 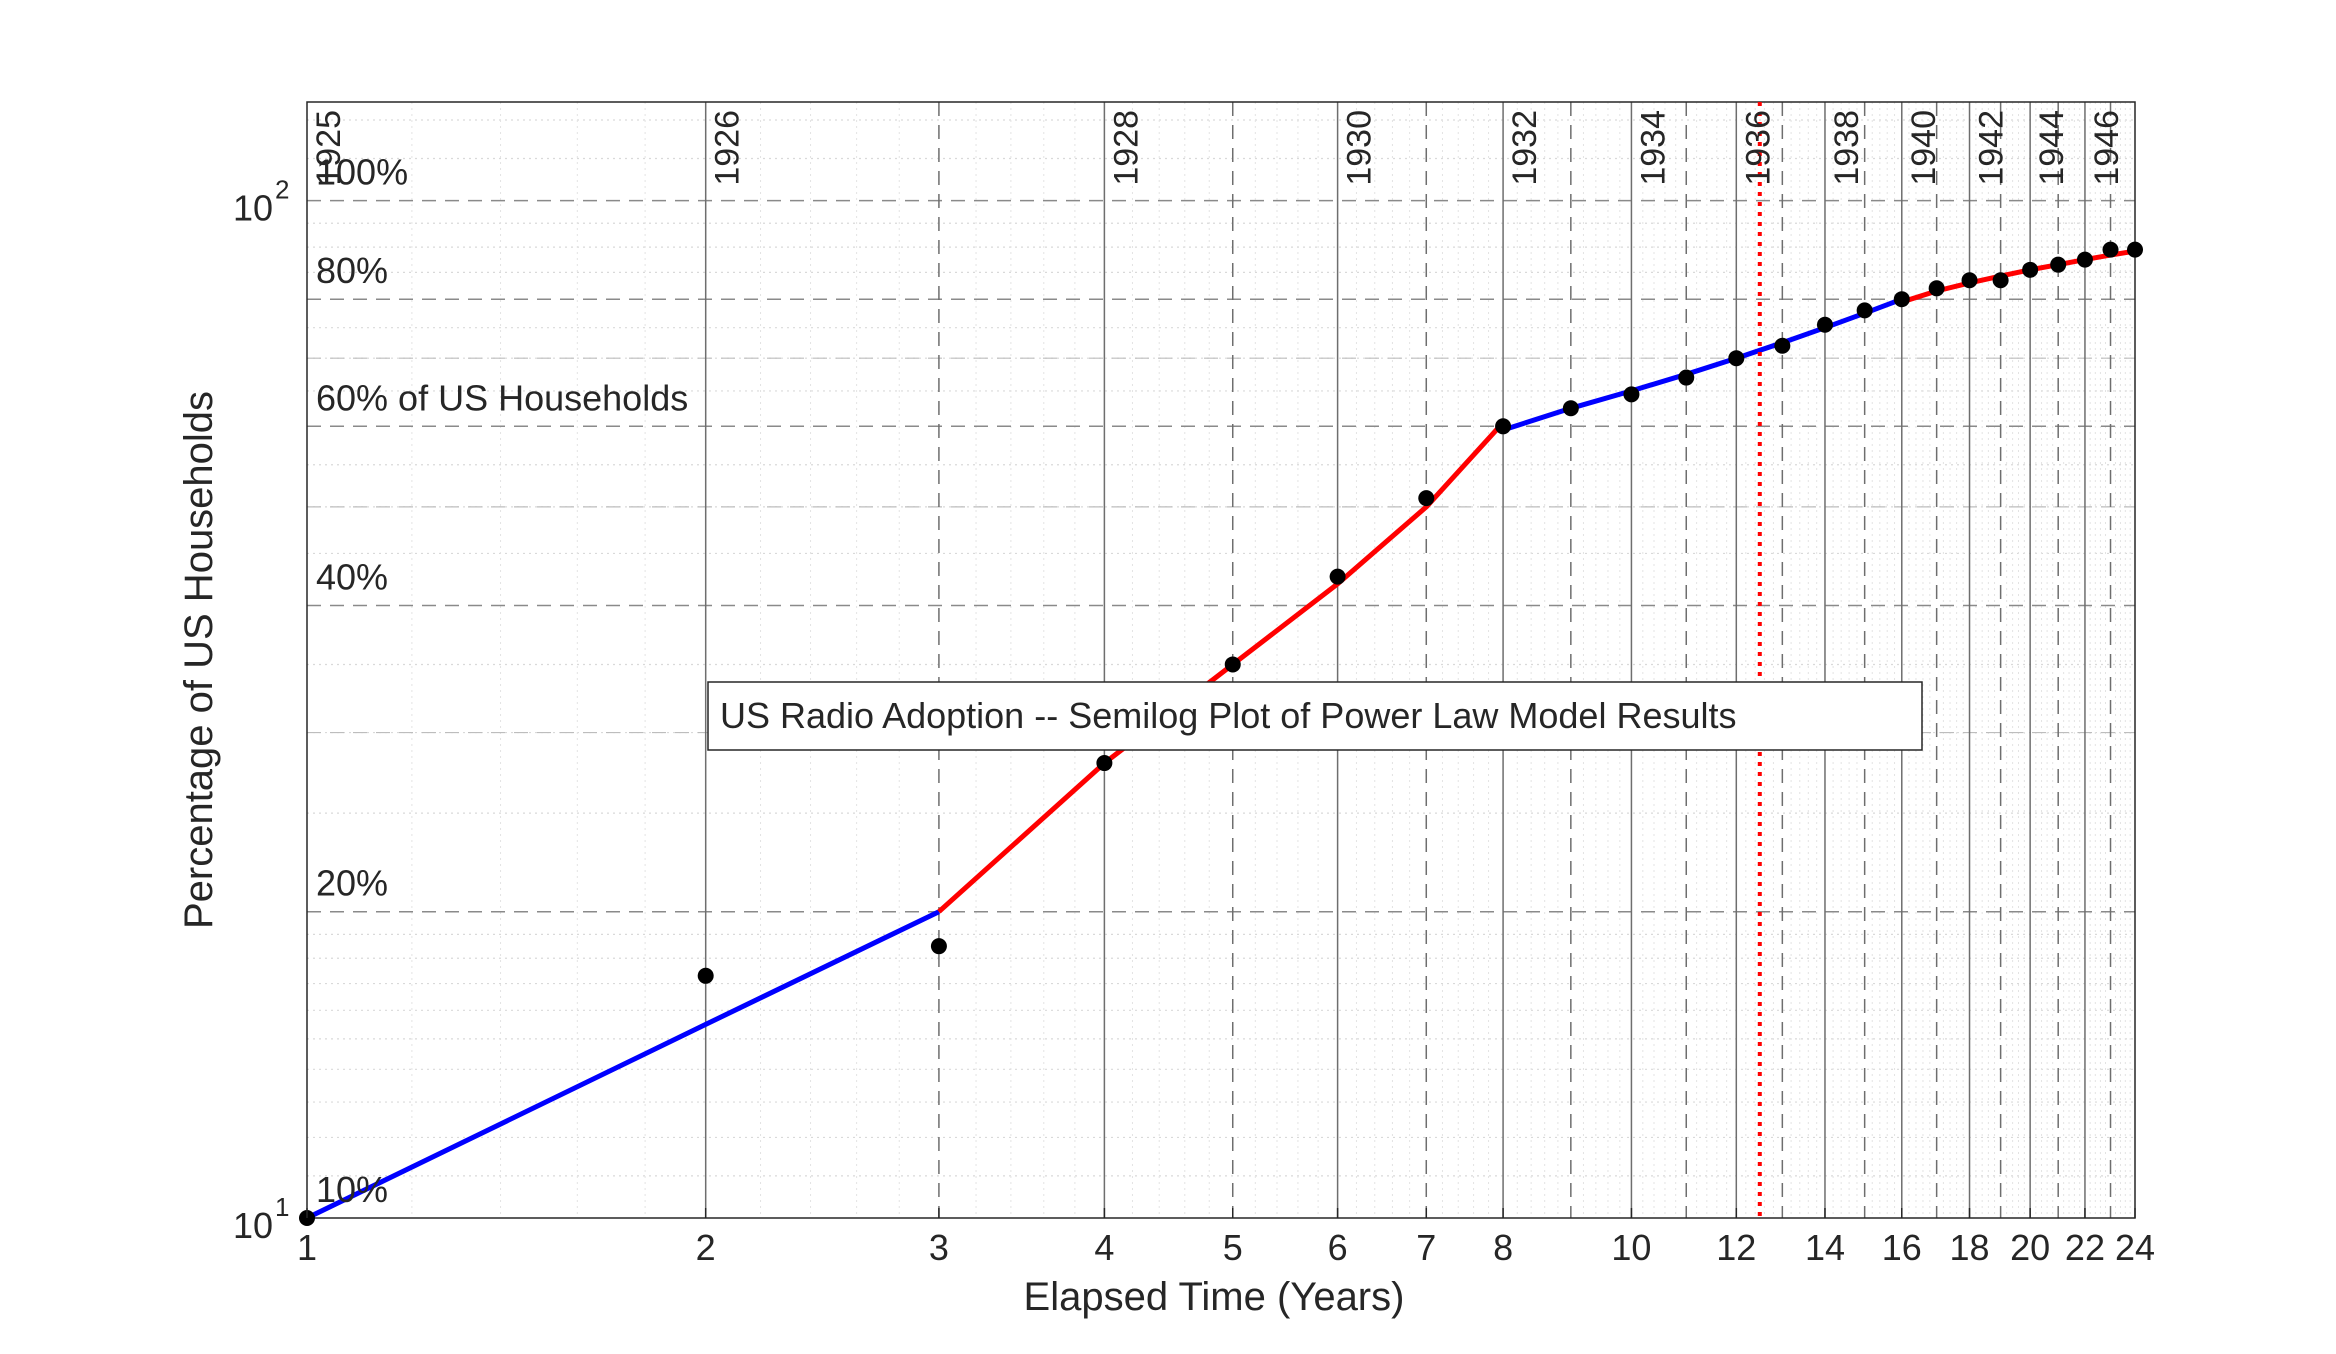 I want to click on percent-label: 40%, so click(x=352, y=576).